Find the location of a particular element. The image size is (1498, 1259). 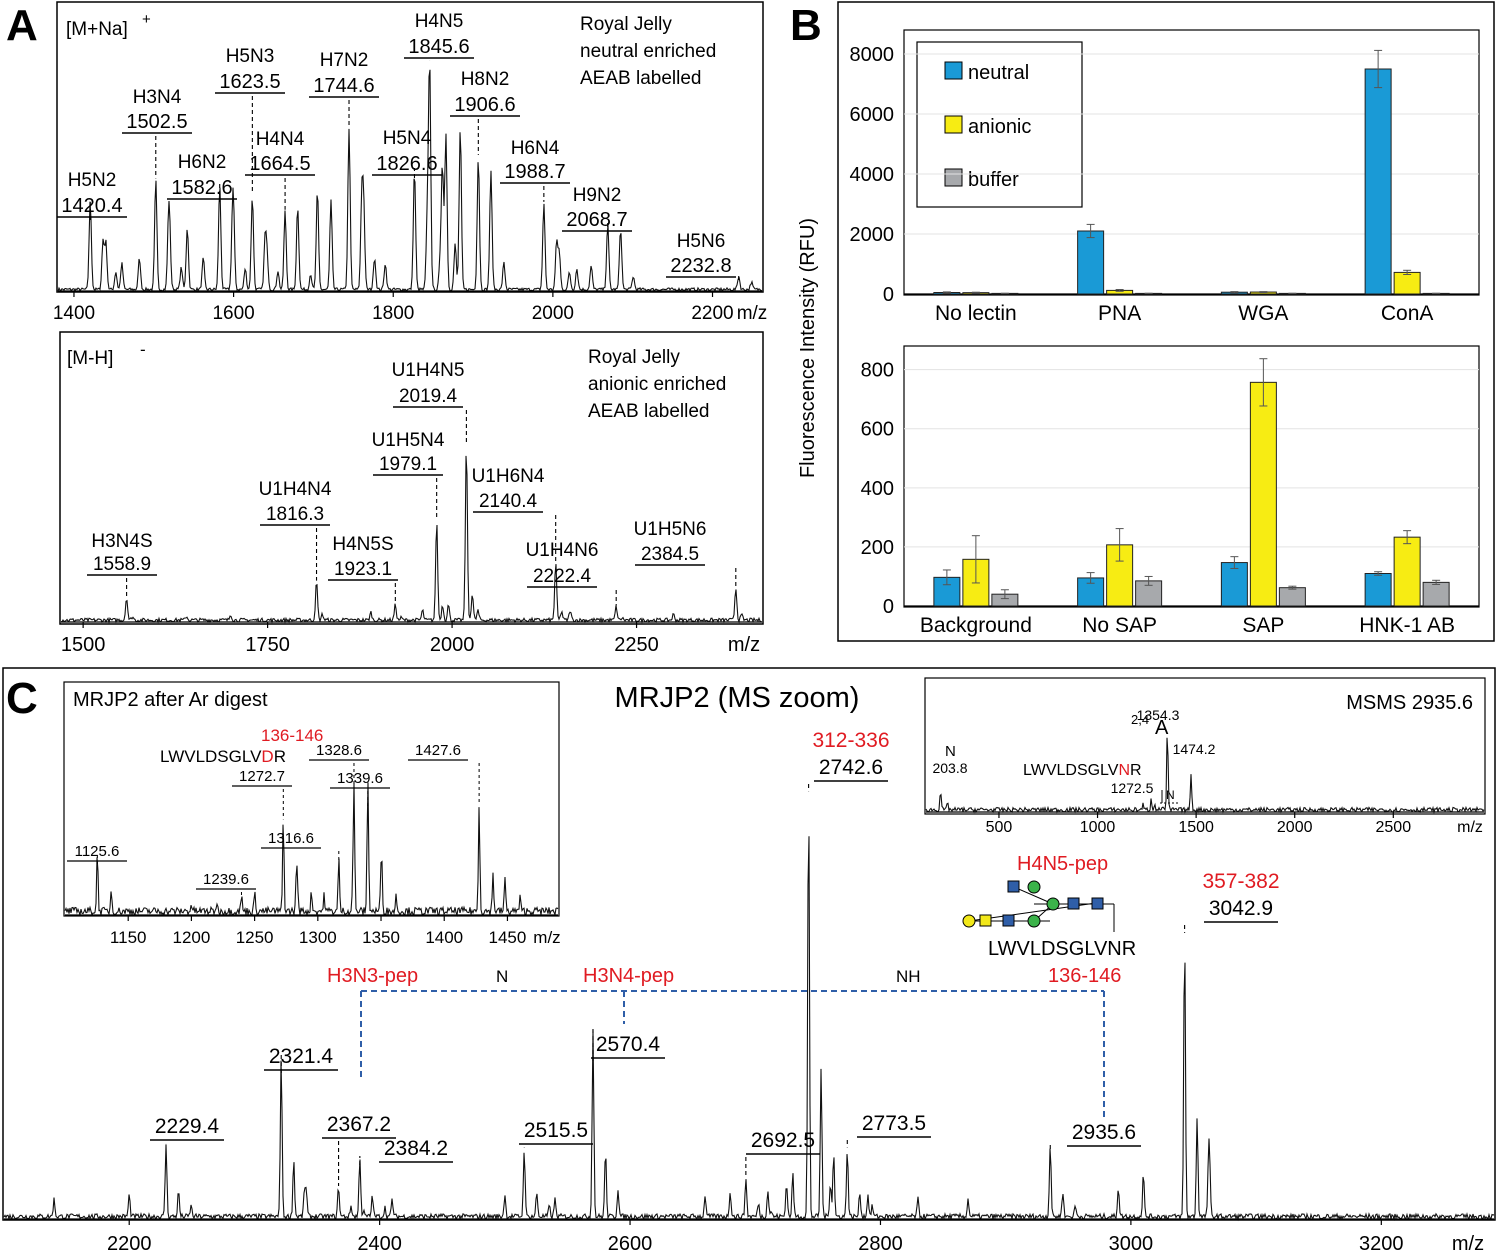

y-tick-label: 400 is located at coordinates (877, 489).